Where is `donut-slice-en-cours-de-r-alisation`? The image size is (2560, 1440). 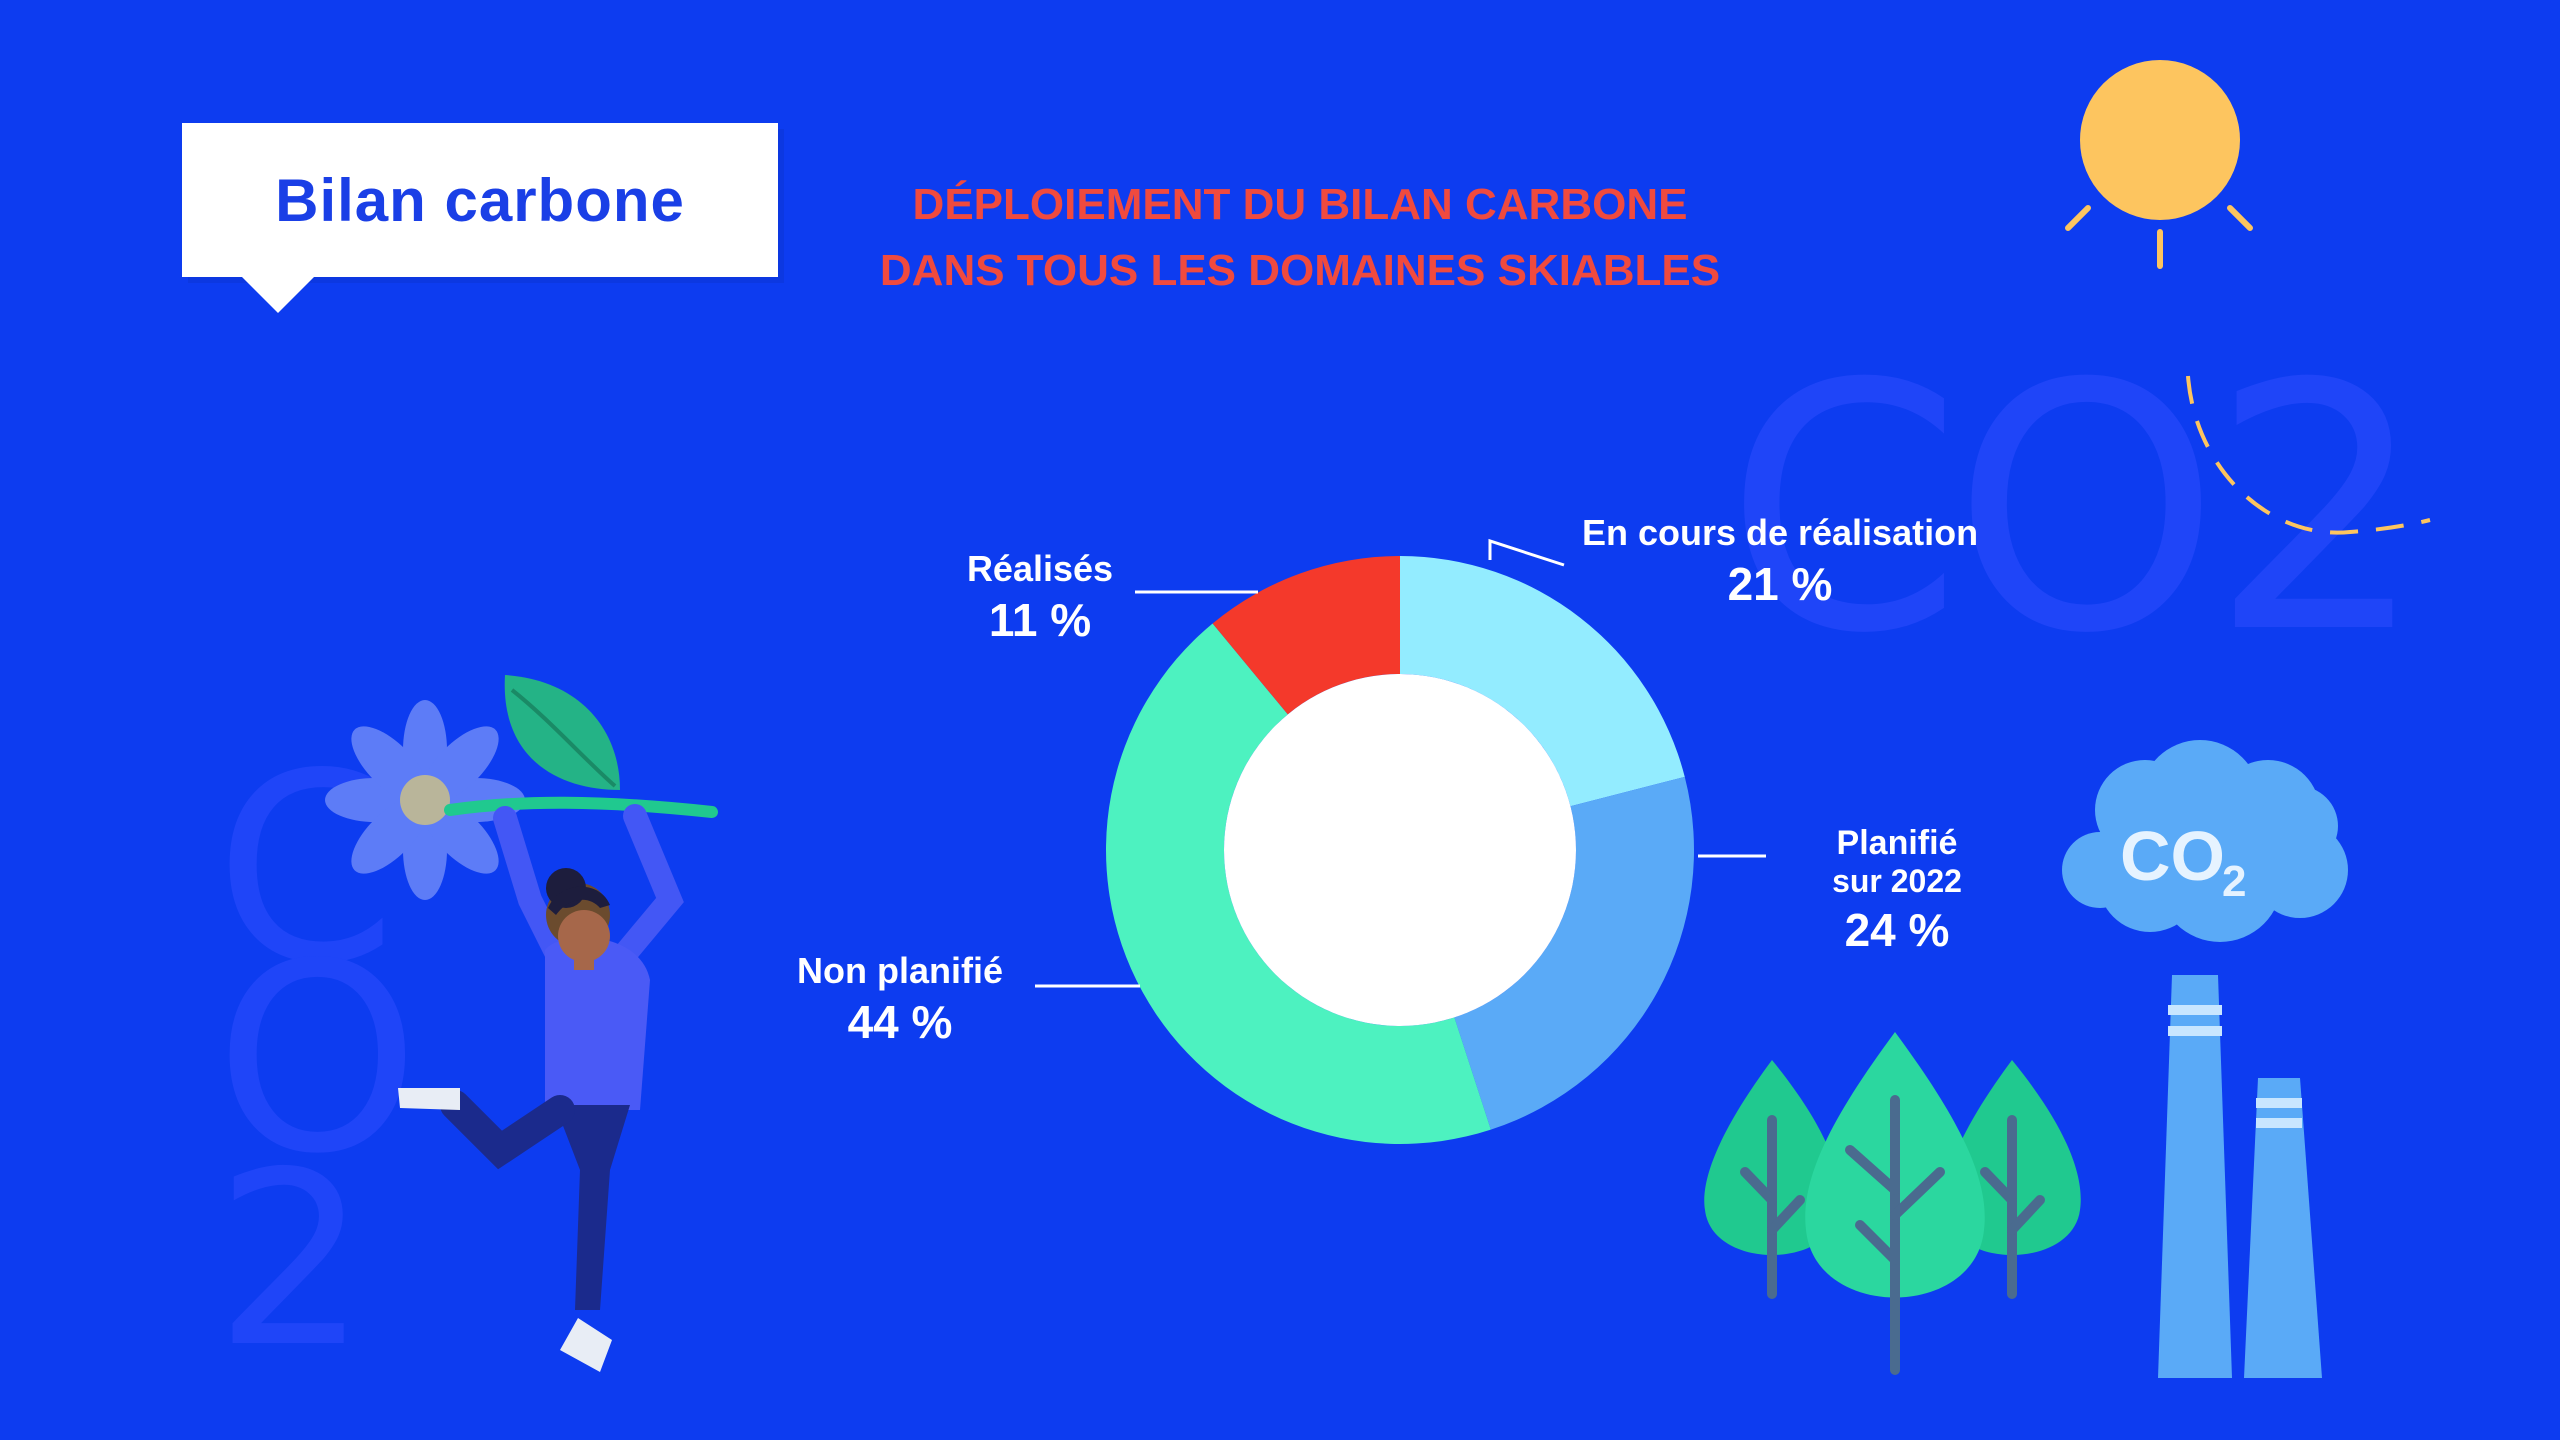 donut-slice-en-cours-de-r-alisation is located at coordinates (1542, 681).